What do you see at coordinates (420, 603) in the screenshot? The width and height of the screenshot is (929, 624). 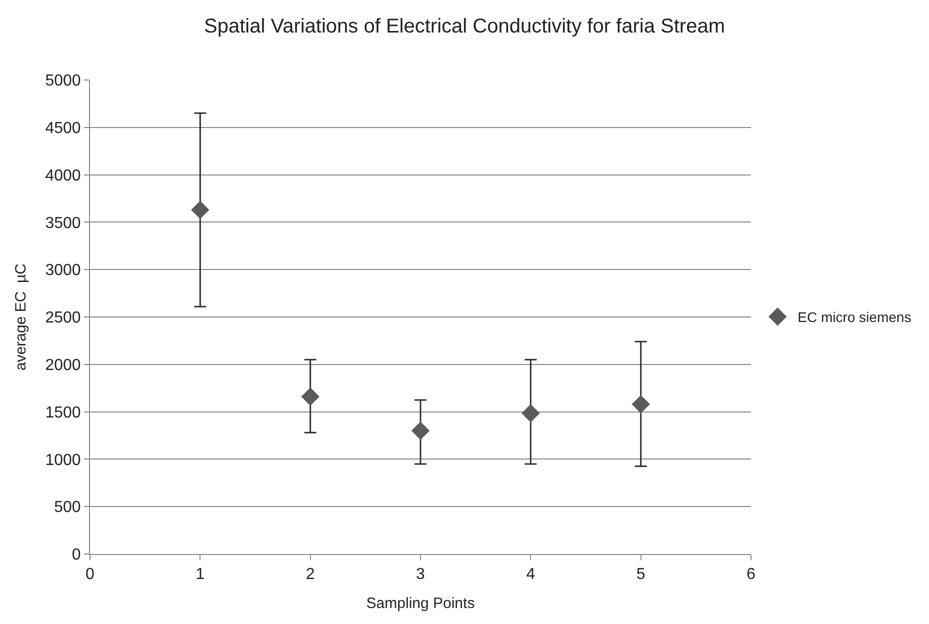 I see `x-axis-title: Sampling Points` at bounding box center [420, 603].